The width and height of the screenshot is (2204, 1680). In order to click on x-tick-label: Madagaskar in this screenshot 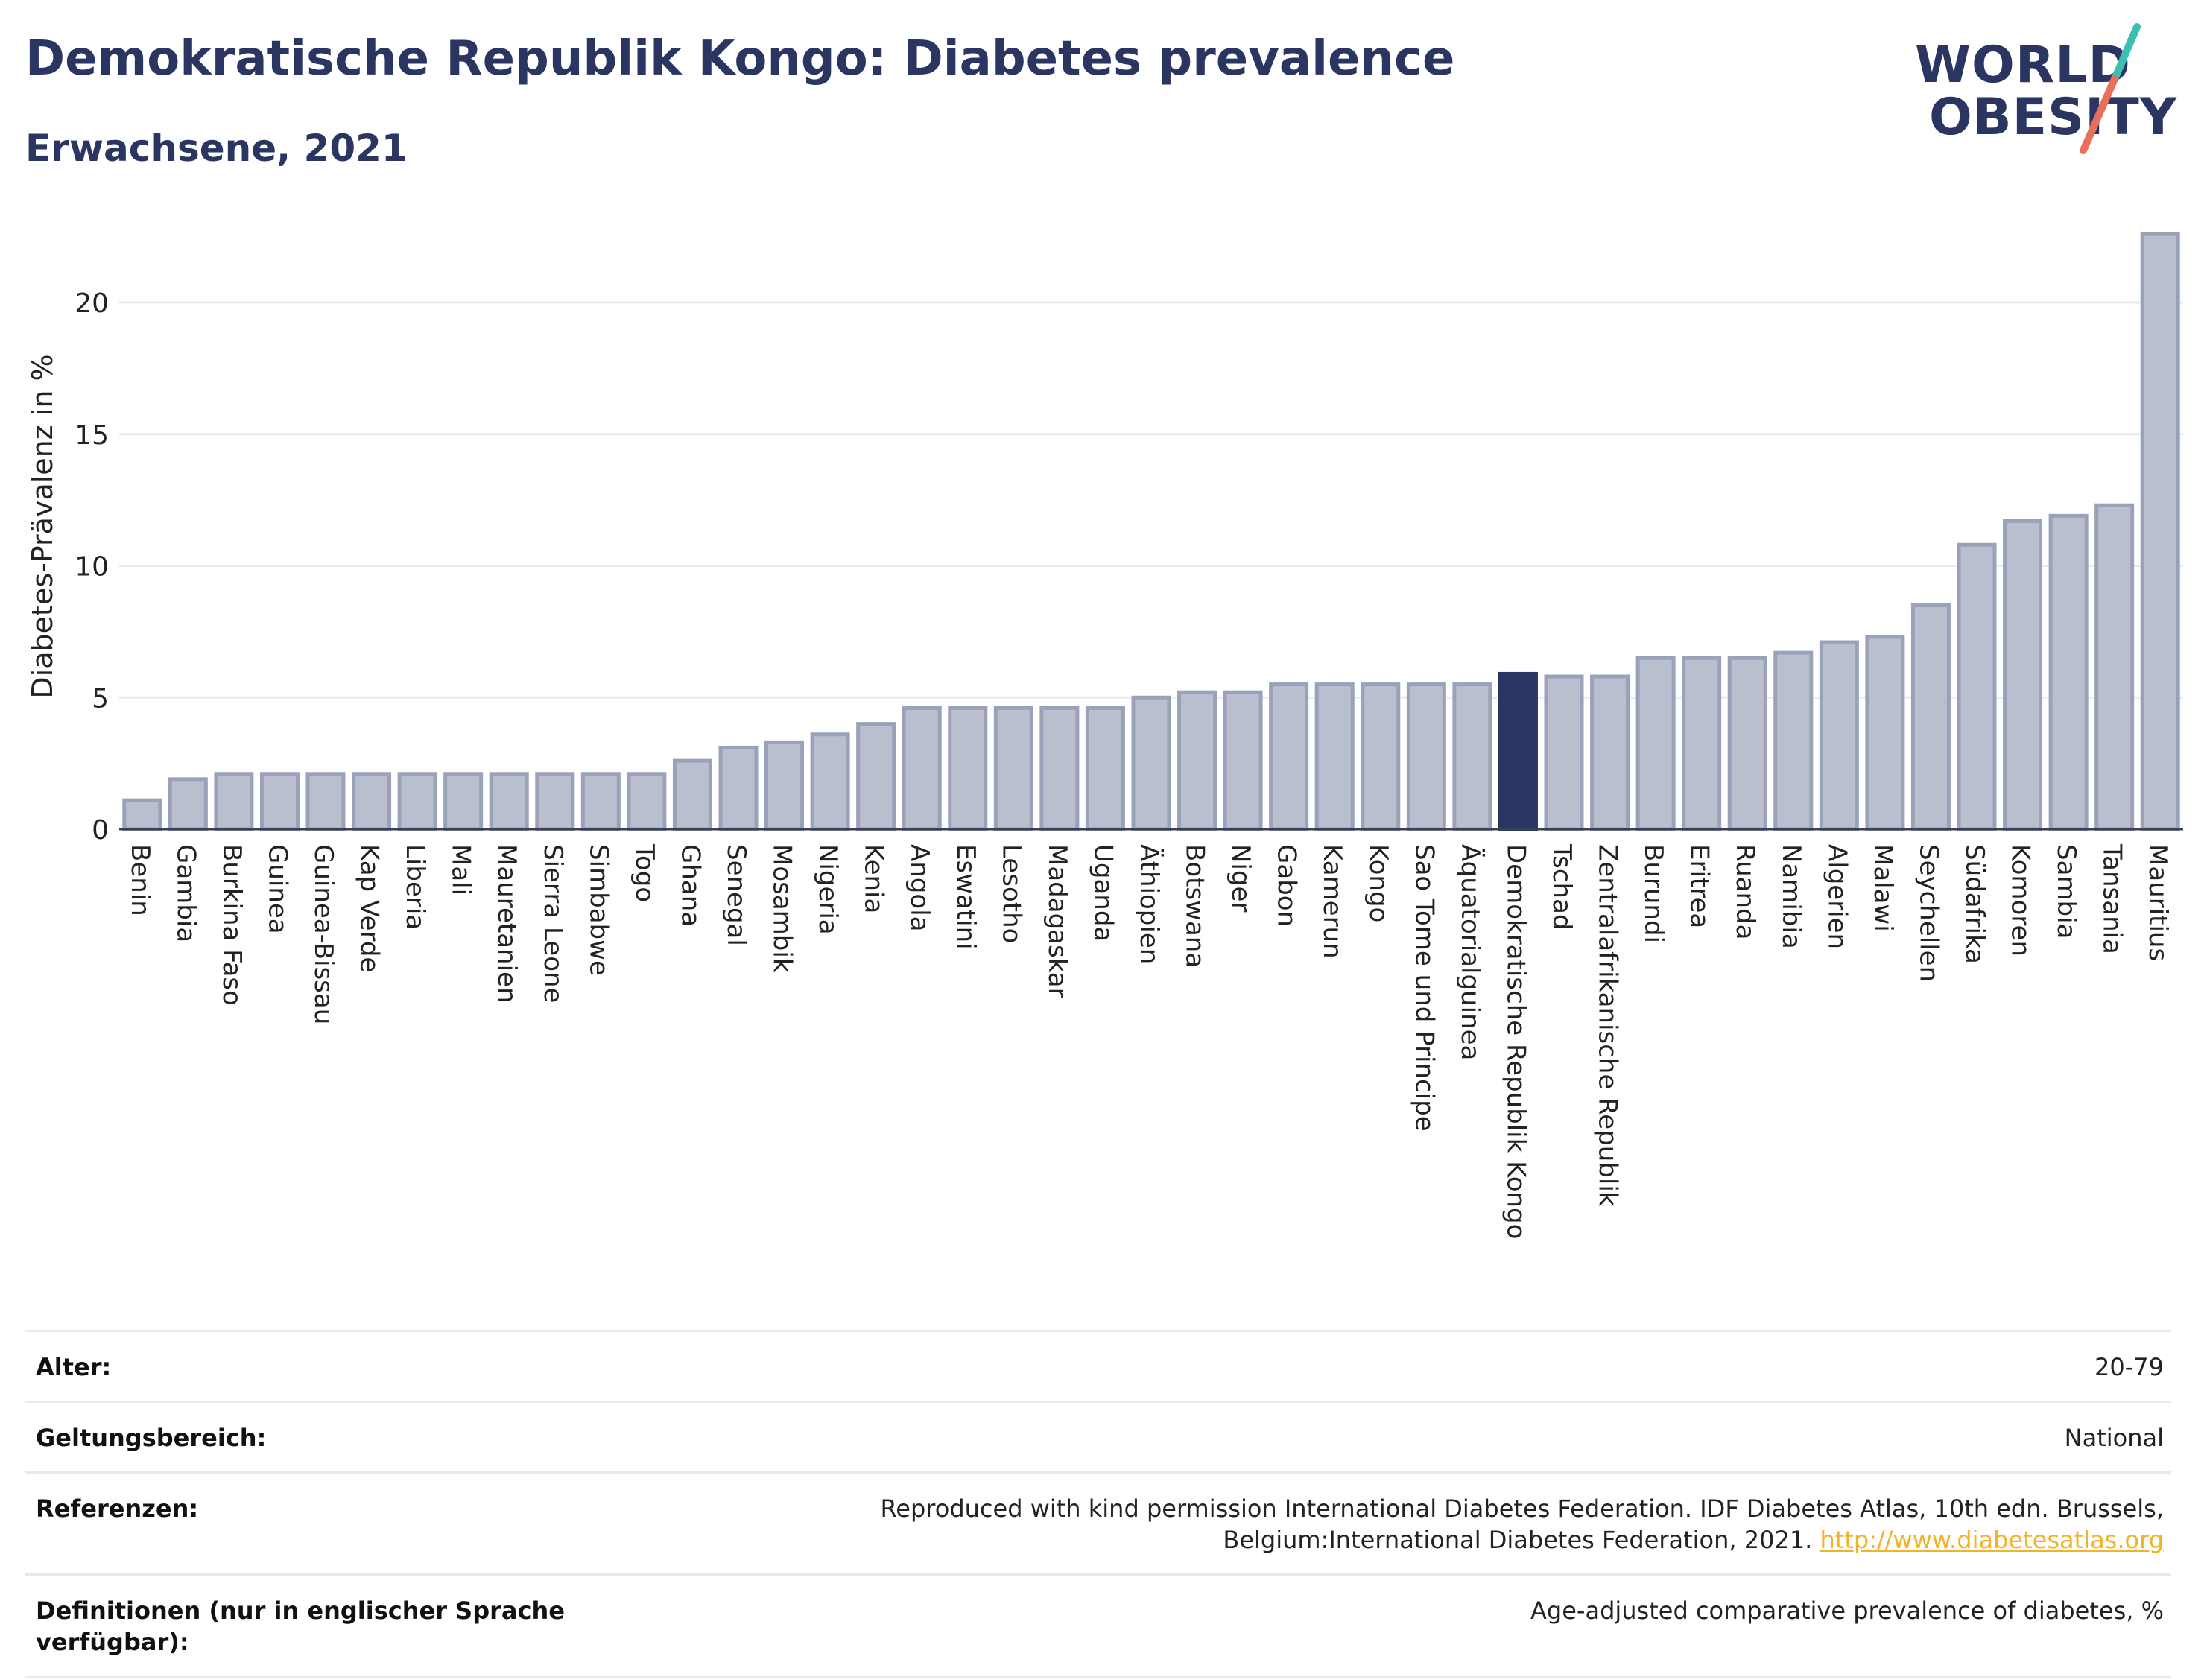, I will do `click(1057, 921)`.